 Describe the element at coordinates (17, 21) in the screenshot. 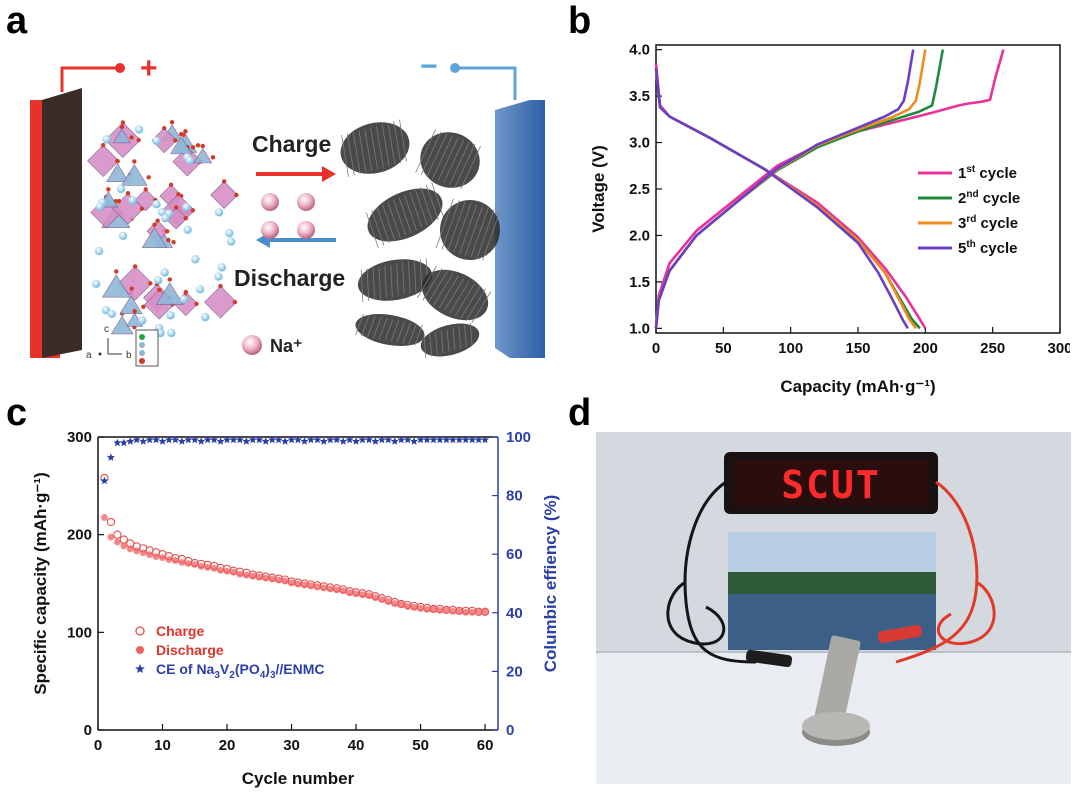

I see `panel-letter-a: a` at that location.